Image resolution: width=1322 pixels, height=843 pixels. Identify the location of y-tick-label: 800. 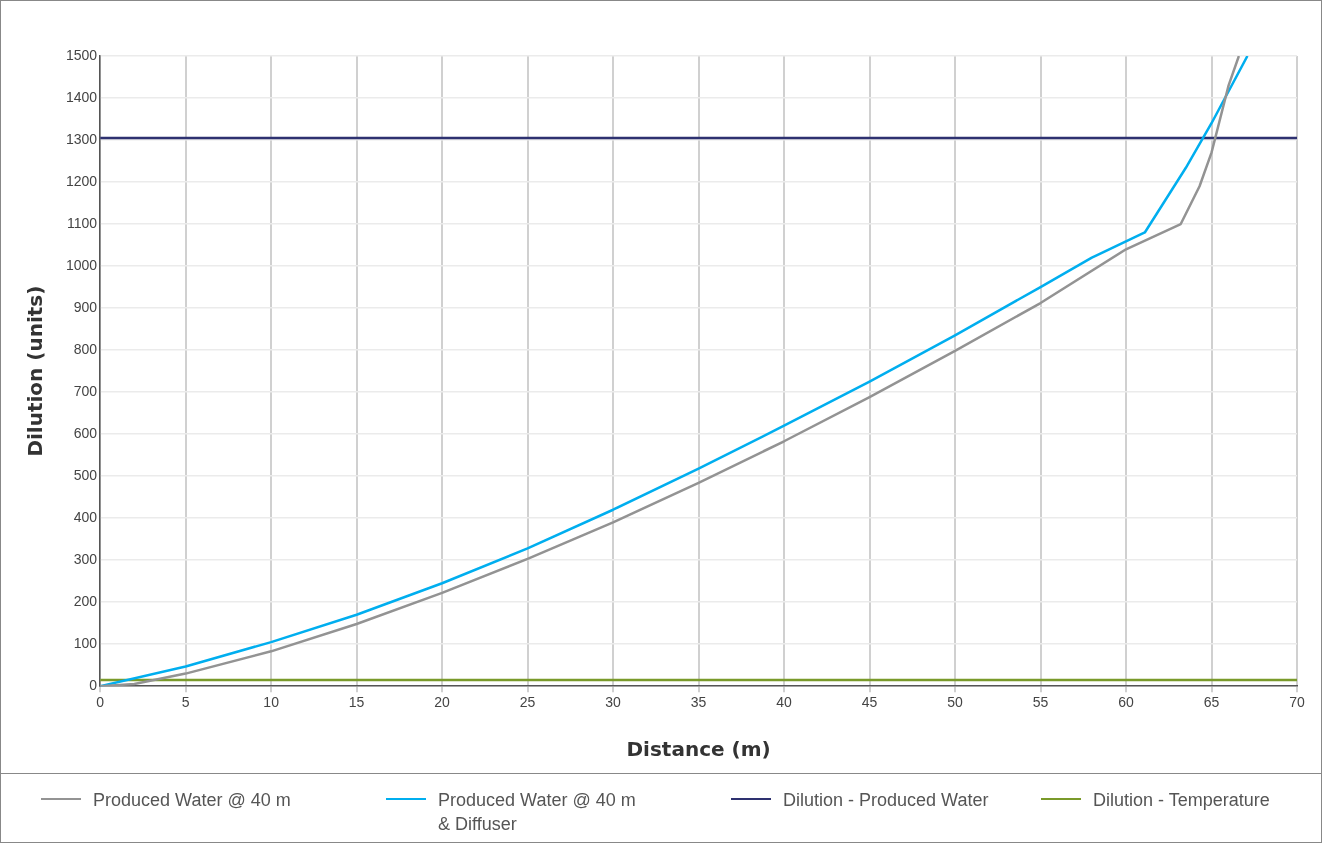
(85, 348).